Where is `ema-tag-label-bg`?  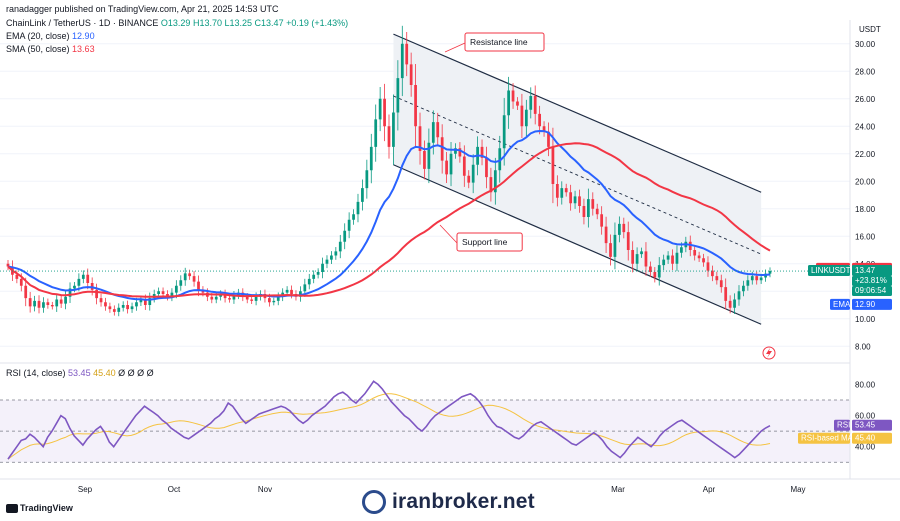 ema-tag-label-bg is located at coordinates (840, 304).